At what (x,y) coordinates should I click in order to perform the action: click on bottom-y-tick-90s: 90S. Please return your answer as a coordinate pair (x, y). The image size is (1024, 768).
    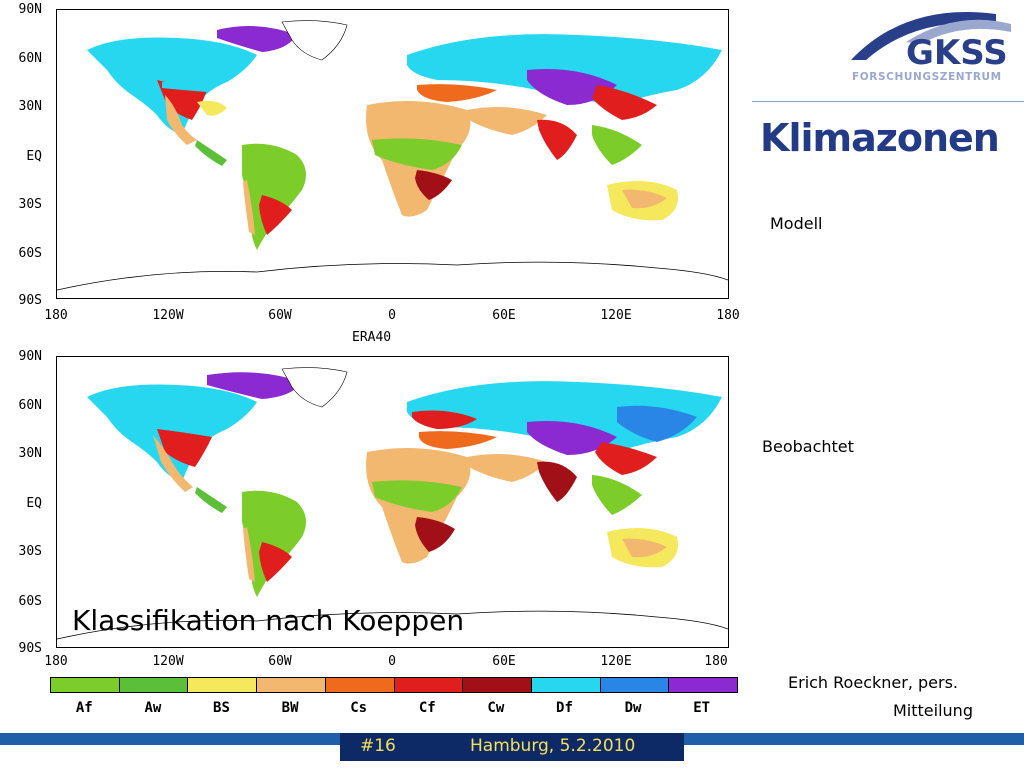
    Looking at the image, I should click on (30, 648).